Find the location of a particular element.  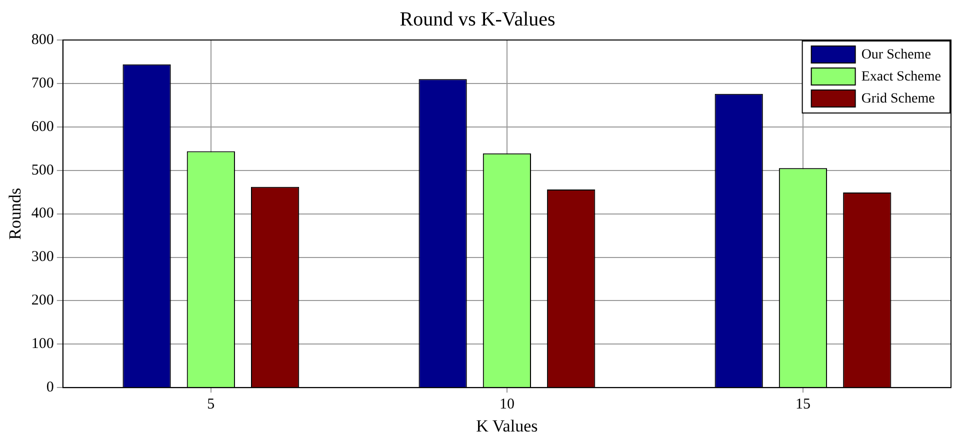

y-tick-label: 300 is located at coordinates (42, 257).